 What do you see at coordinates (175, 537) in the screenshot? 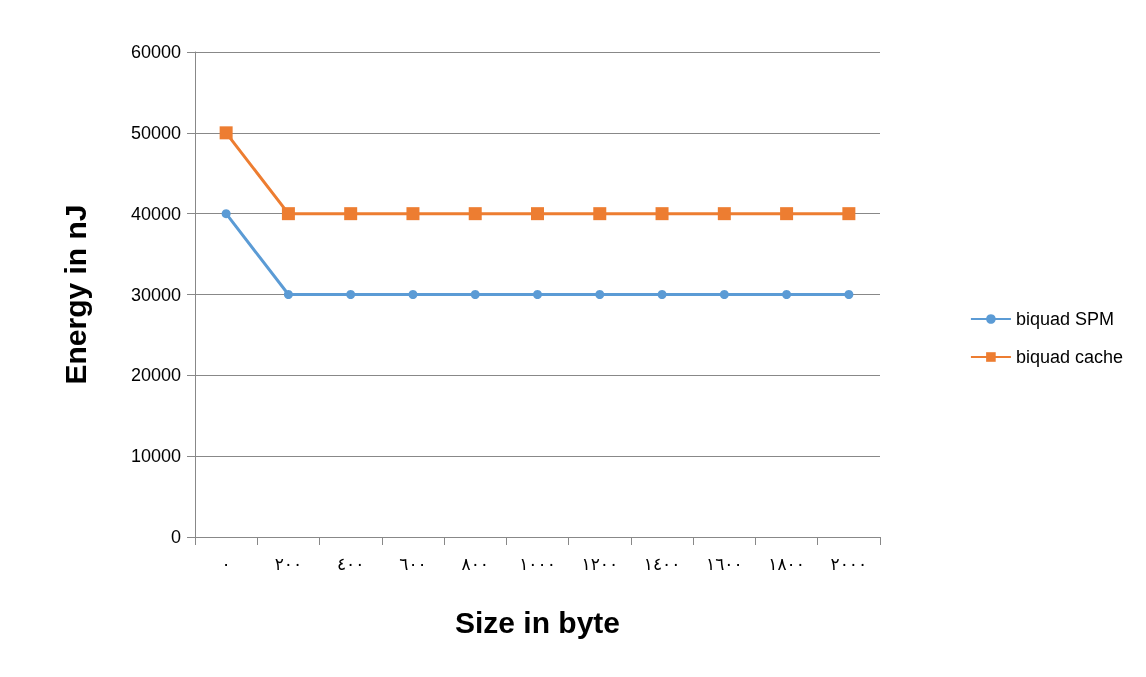
I see `y-tick-label: 0` at bounding box center [175, 537].